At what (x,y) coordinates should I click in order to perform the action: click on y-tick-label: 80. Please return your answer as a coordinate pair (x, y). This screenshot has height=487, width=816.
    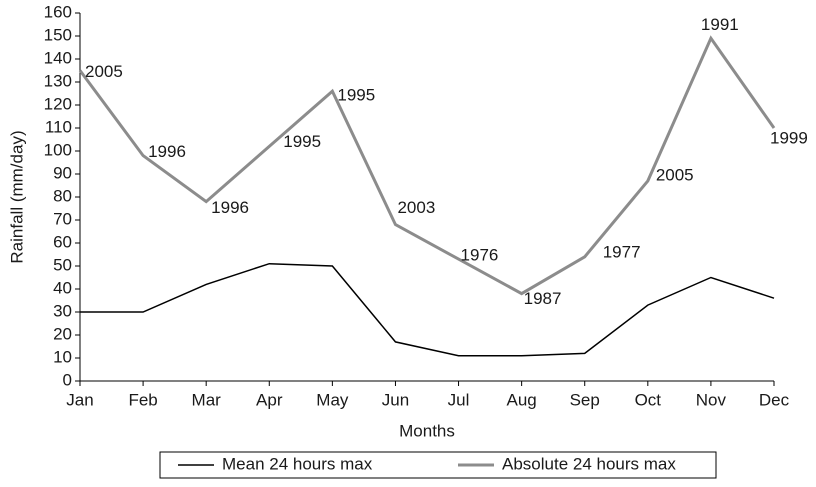
    Looking at the image, I should click on (62, 195).